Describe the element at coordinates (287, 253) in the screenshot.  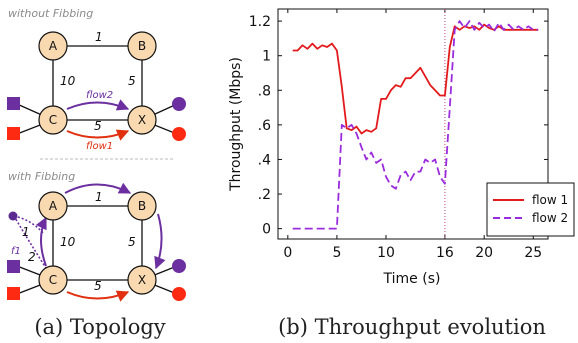
I see `x-tick-label: 0` at that location.